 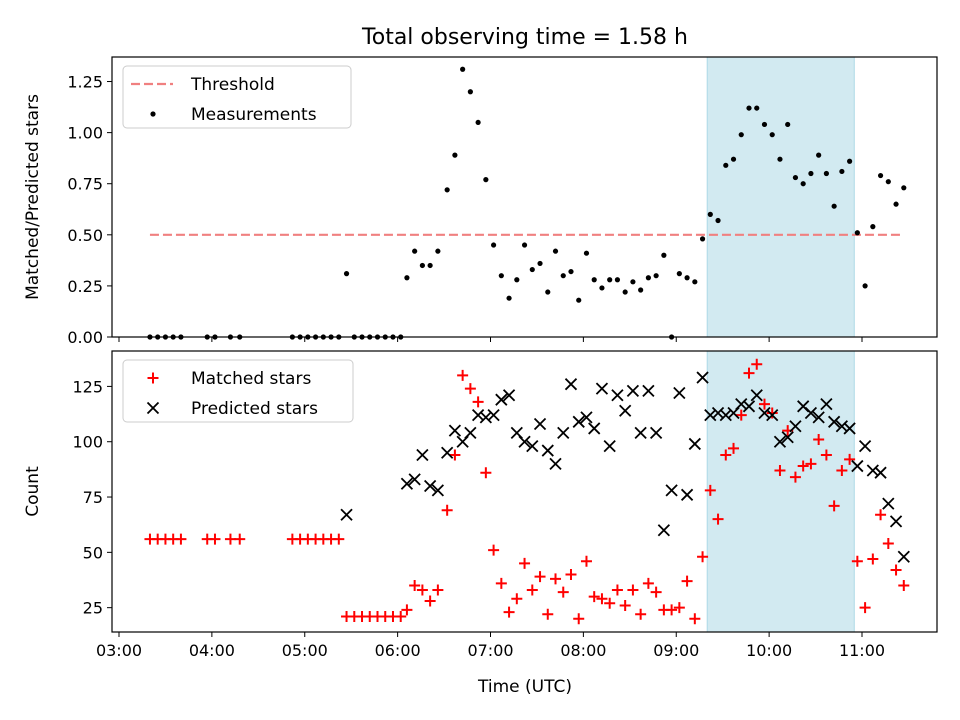 I want to click on bottom-legend: Matched stars Predicted stars, so click(x=238, y=391).